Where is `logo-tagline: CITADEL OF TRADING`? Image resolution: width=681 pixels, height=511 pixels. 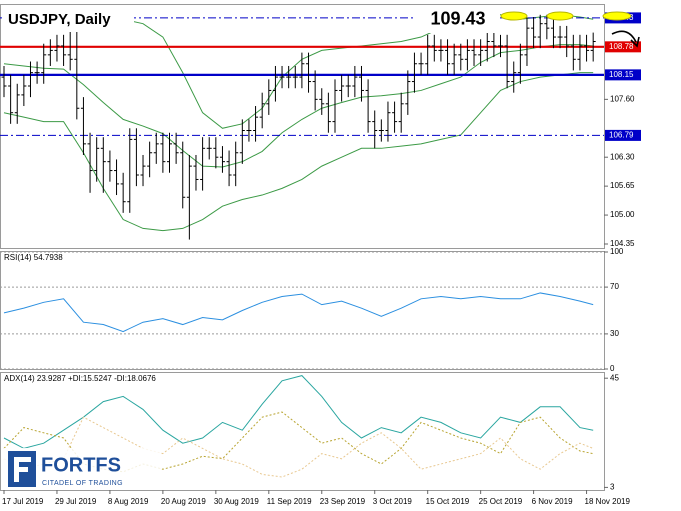 logo-tagline: CITADEL OF TRADING is located at coordinates (82, 483).